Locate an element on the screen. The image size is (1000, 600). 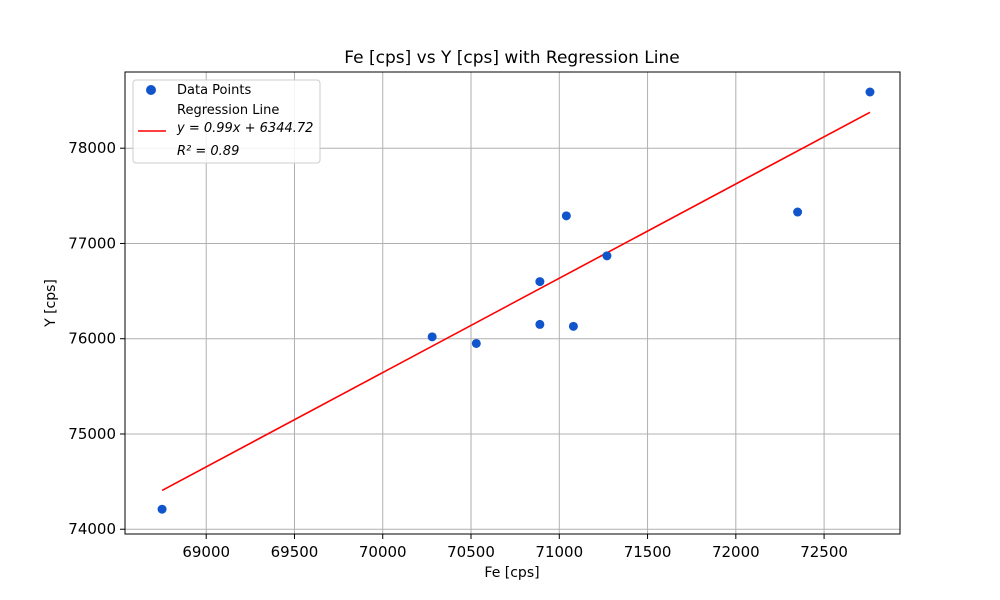
y-tick-label: 76000 is located at coordinates (92, 339).